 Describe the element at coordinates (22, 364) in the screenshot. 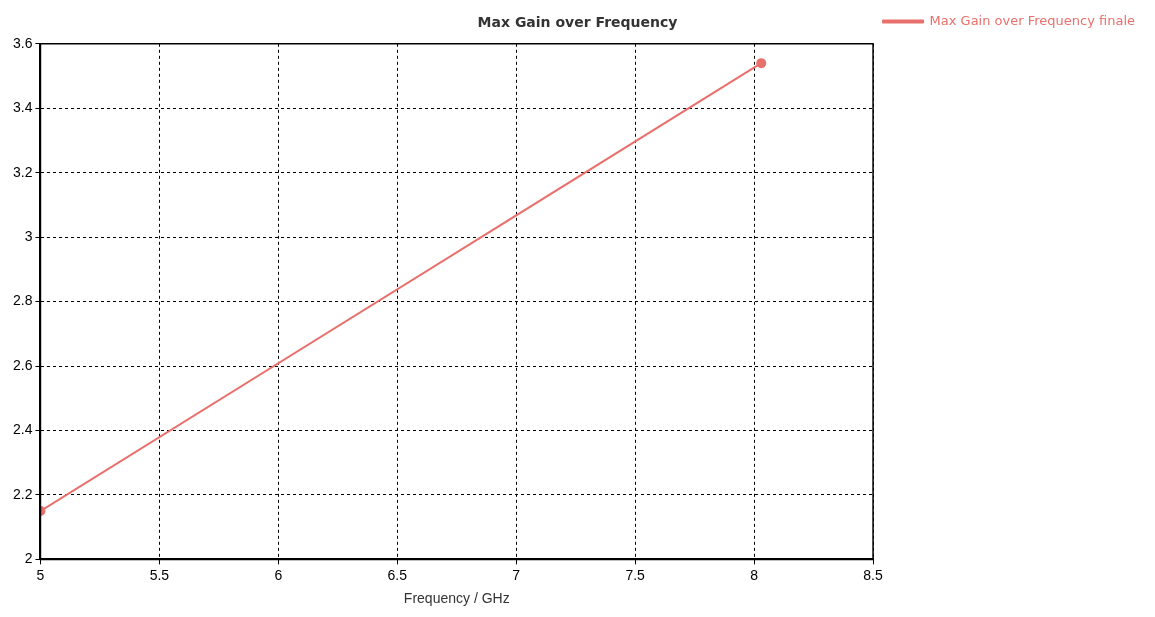

I see `y-tick-label: 2.6` at that location.